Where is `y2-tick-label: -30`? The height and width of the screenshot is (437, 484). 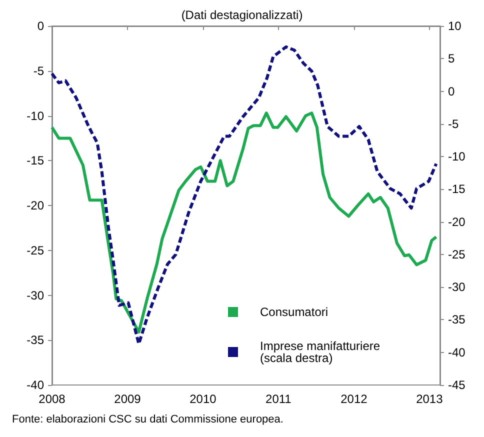
y2-tick-label: -30 is located at coordinates (457, 287).